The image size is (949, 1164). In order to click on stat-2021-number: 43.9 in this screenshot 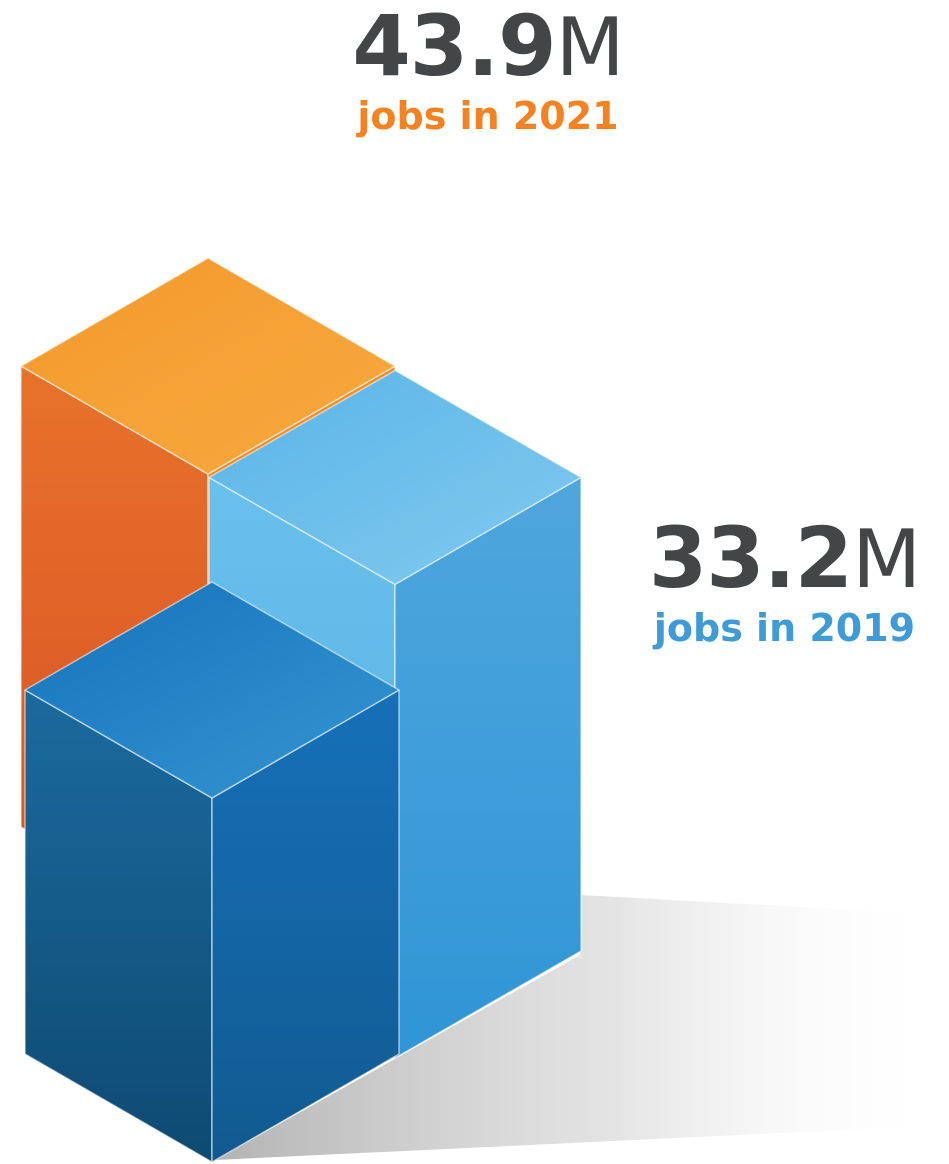, I will do `click(453, 47)`.